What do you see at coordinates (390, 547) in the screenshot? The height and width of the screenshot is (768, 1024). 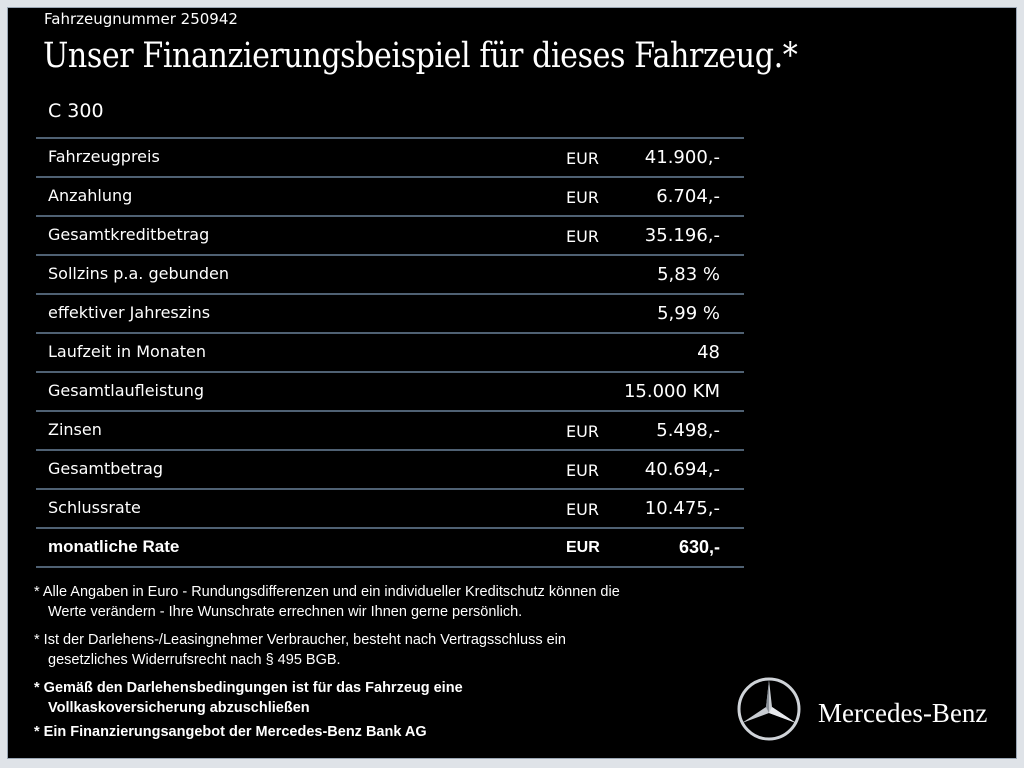 I see `table-row: monatliche Rate EUR 630,-` at bounding box center [390, 547].